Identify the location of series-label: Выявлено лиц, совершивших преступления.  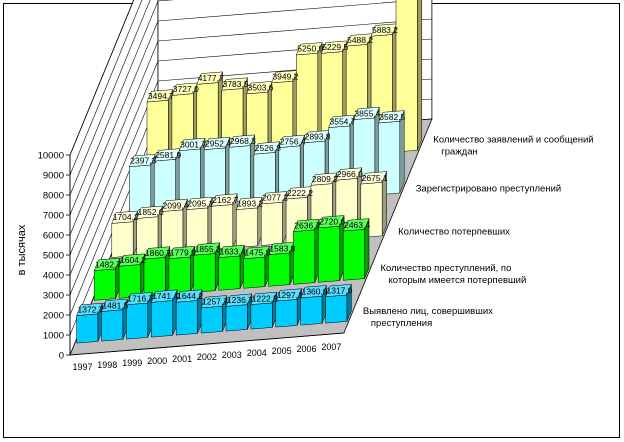
(428, 317).